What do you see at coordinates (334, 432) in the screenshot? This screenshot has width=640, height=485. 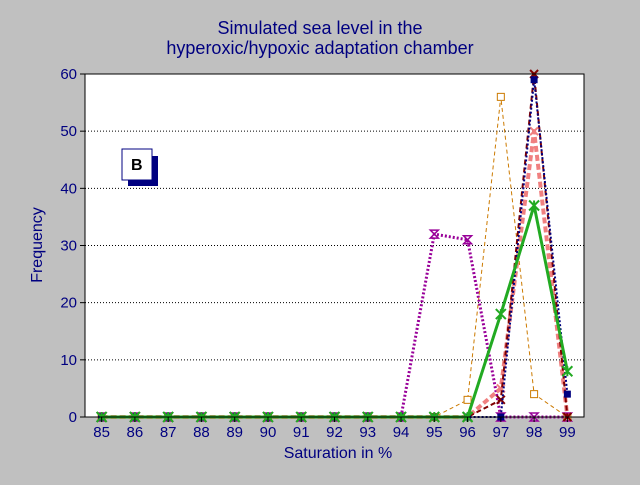 I see `x-tick-label: 92` at bounding box center [334, 432].